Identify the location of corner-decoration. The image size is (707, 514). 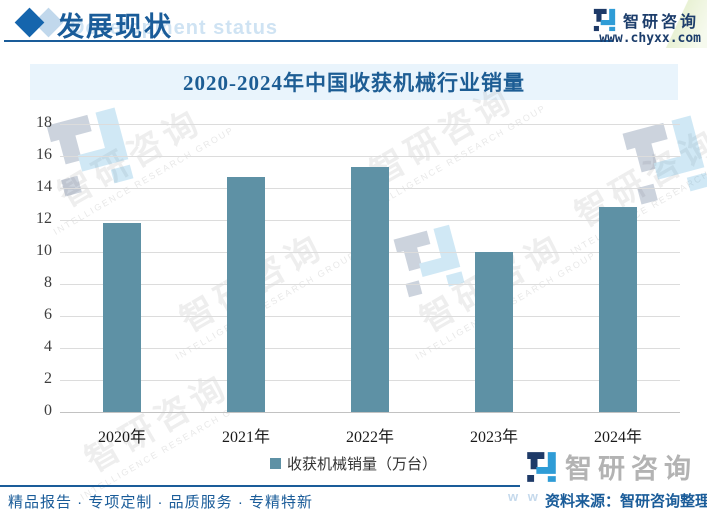
(672, 24).